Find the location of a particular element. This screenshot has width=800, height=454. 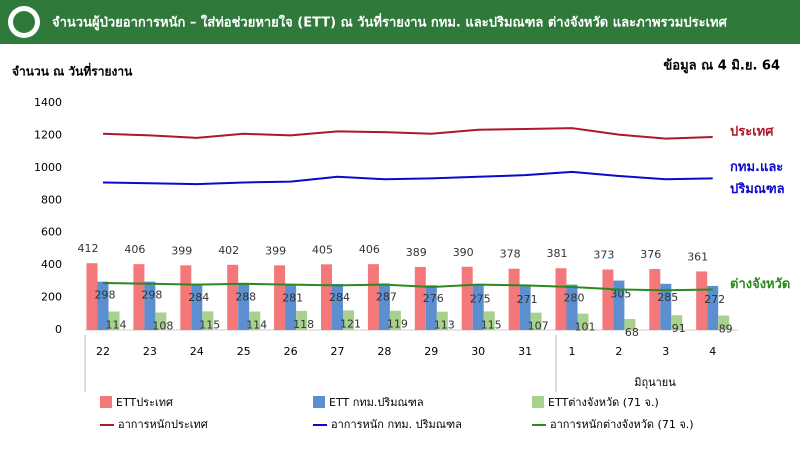

value-label: 373 is located at coordinates (603, 255).